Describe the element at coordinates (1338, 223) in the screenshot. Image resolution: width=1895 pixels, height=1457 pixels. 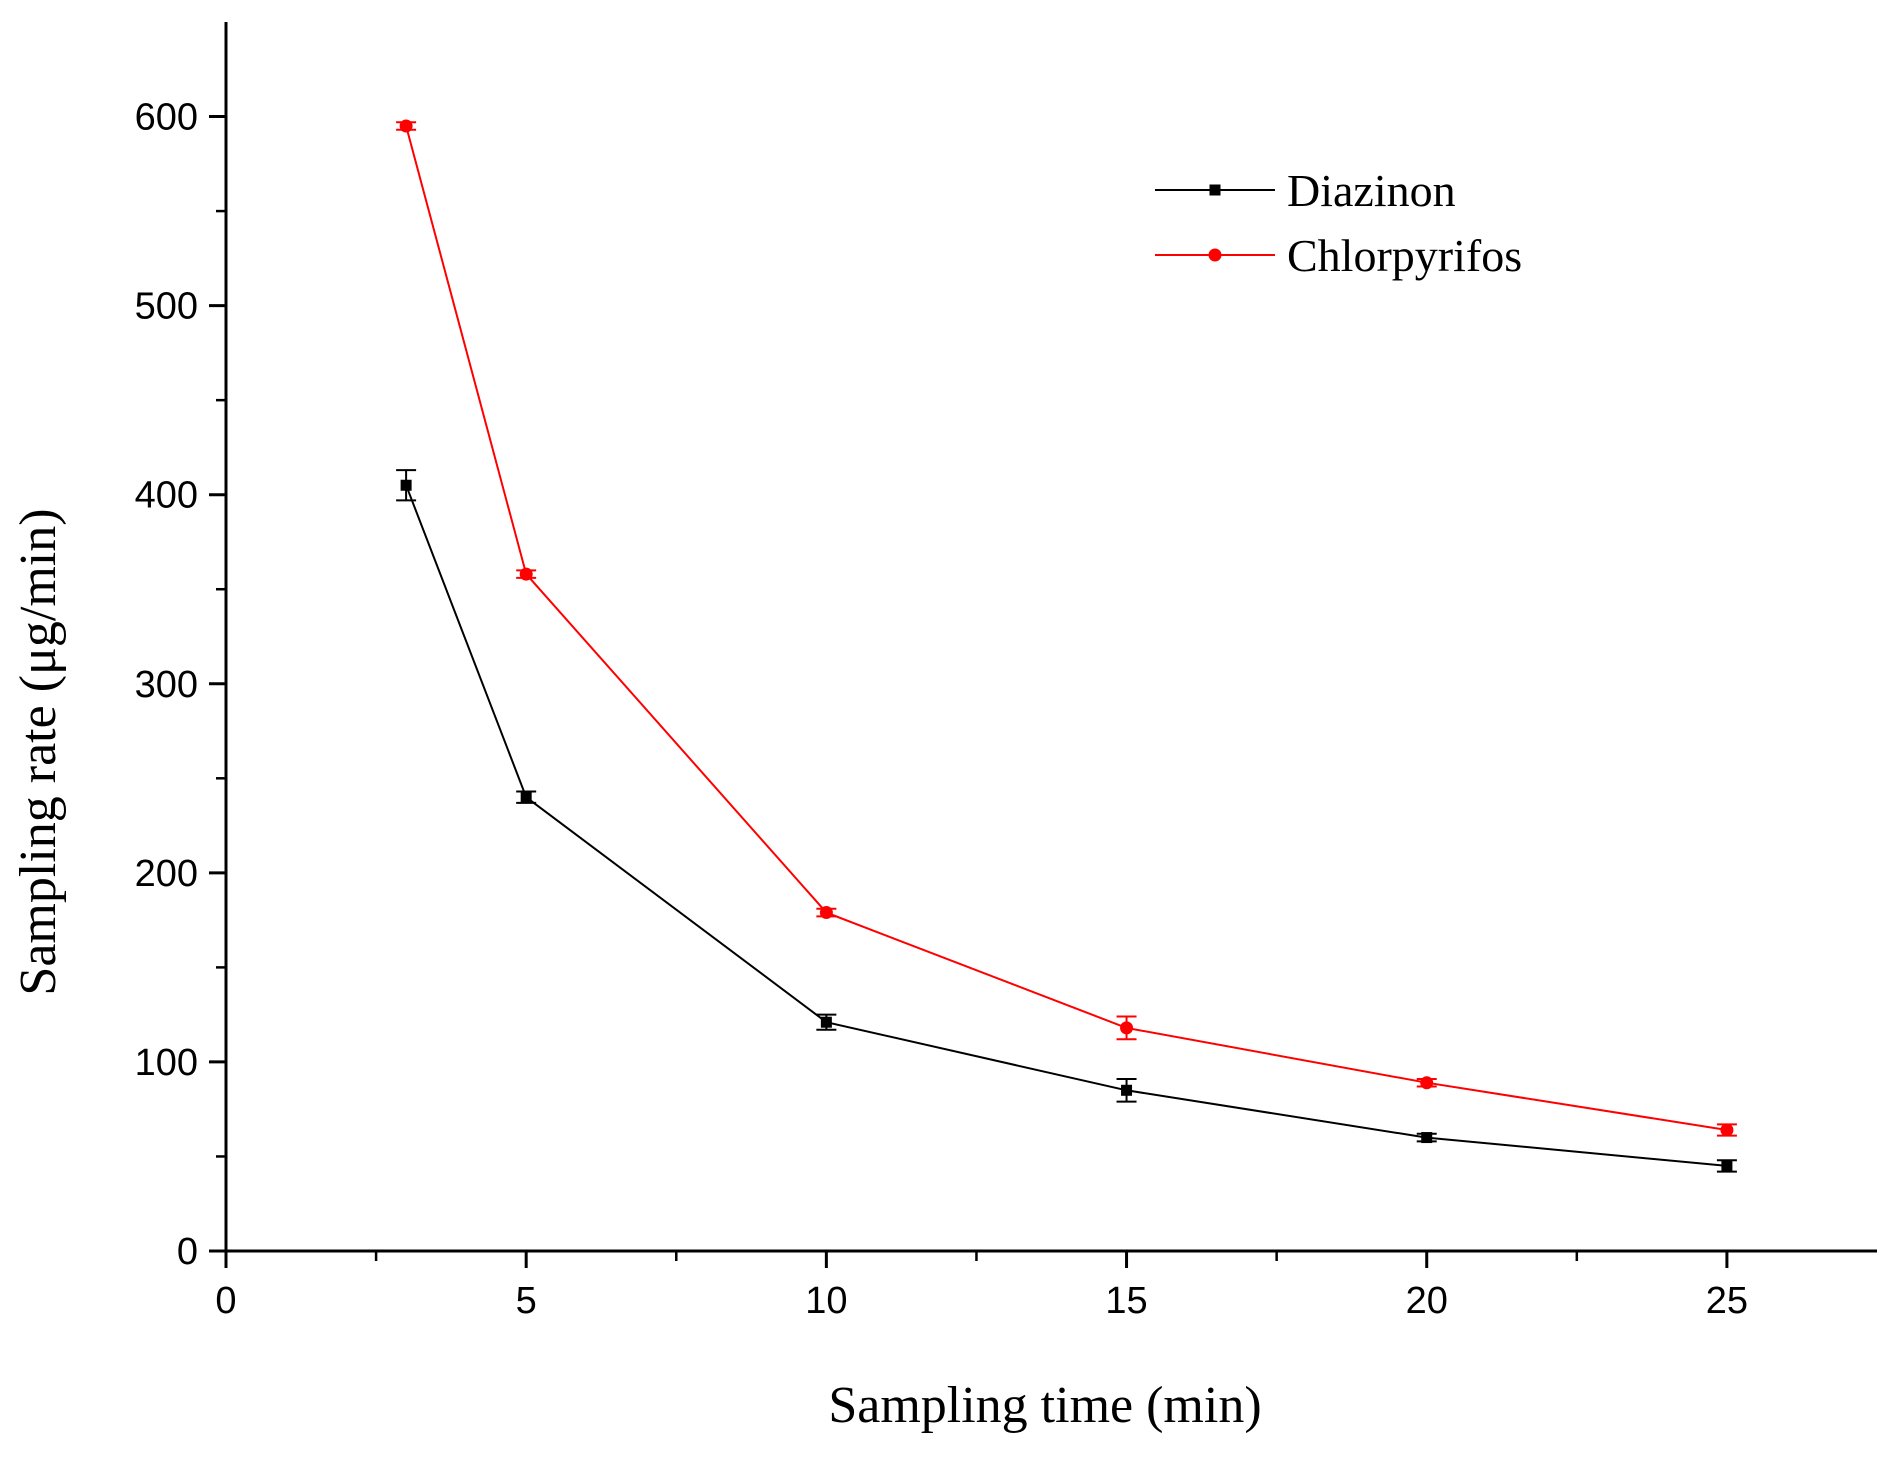
I see `legend: Diazinon Chlorpyrifos` at that location.